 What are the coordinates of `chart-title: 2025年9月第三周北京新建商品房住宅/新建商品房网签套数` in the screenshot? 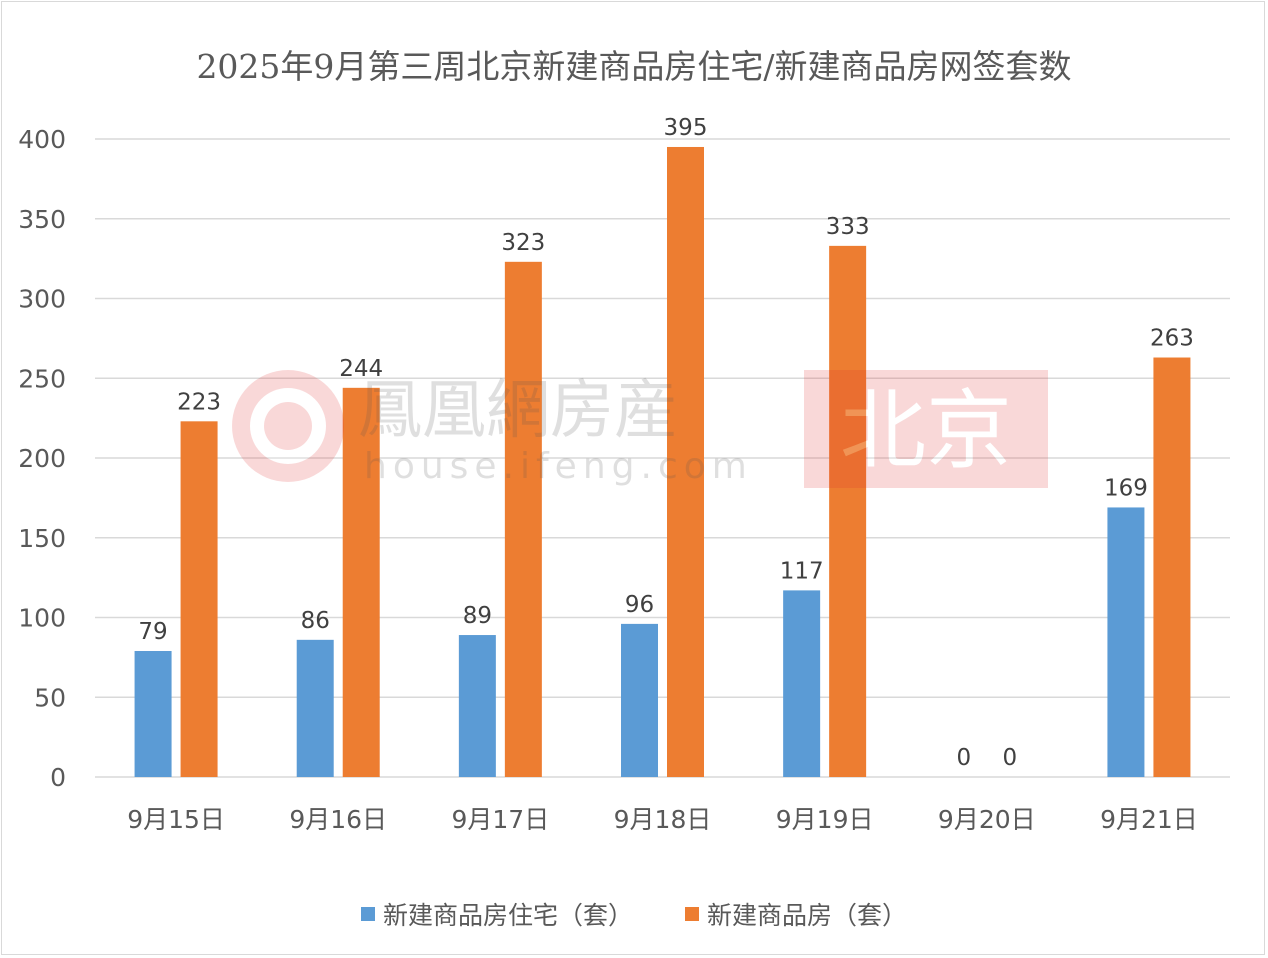 It's located at (634, 66).